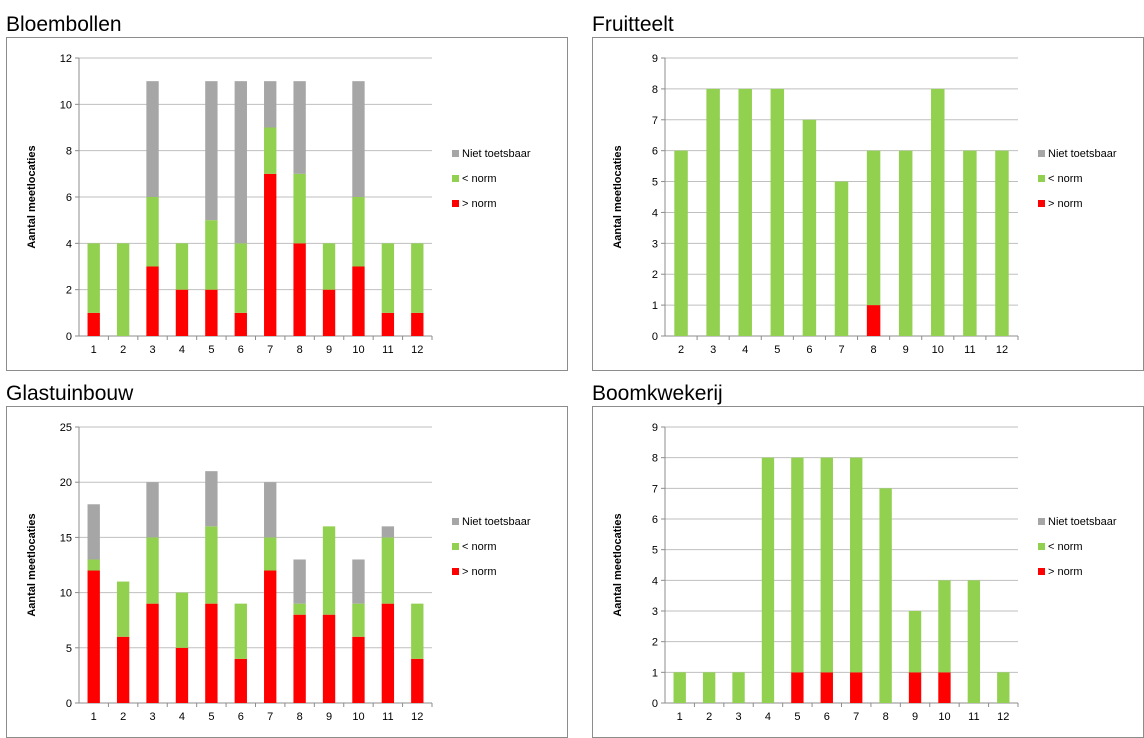 The image size is (1144, 738). I want to click on y-tick-label: 25, so click(66, 428).